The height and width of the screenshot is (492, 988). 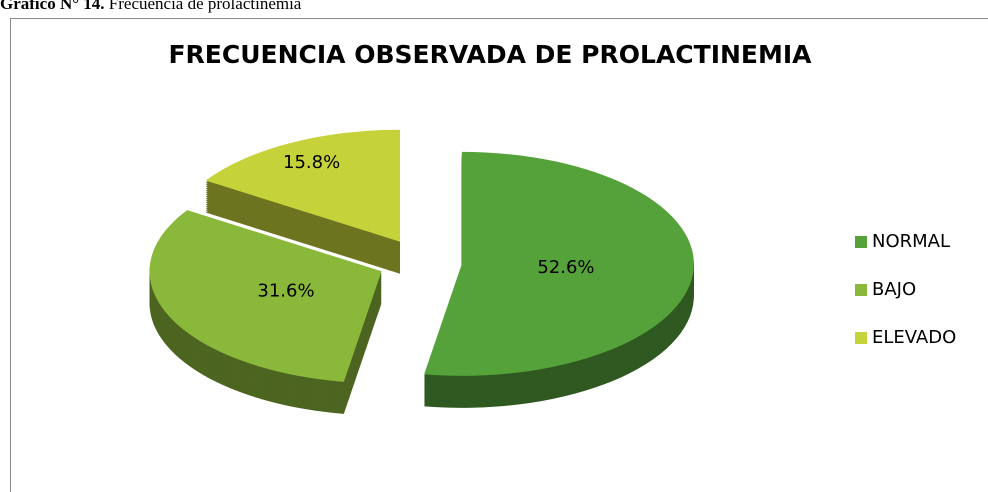 What do you see at coordinates (914, 337) in the screenshot?
I see `legend-label: ELEVADO` at bounding box center [914, 337].